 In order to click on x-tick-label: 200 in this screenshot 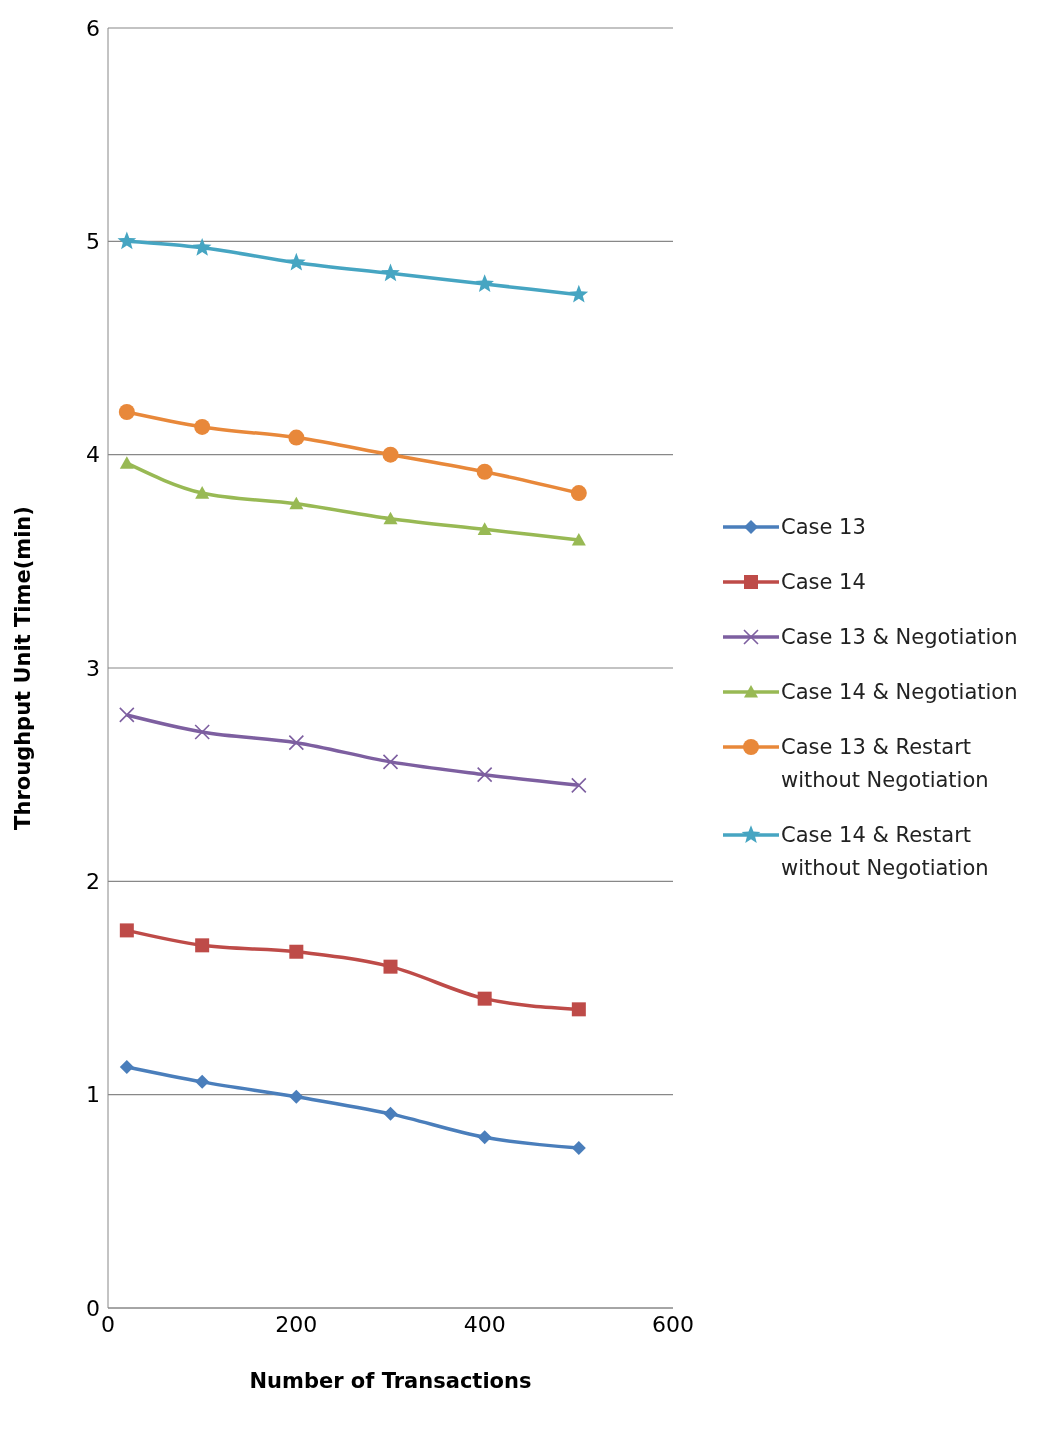, I will do `click(296, 1324)`.